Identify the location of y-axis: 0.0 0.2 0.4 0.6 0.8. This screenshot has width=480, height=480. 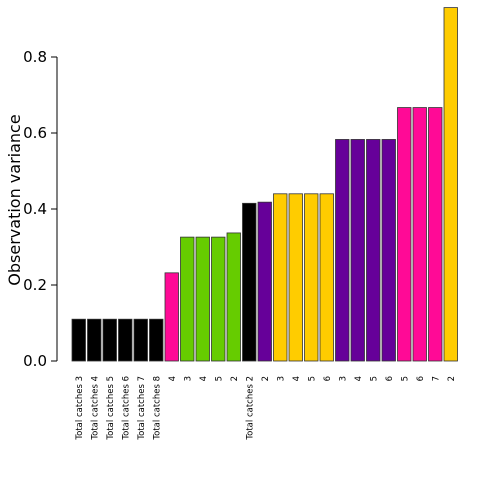
(40, 209).